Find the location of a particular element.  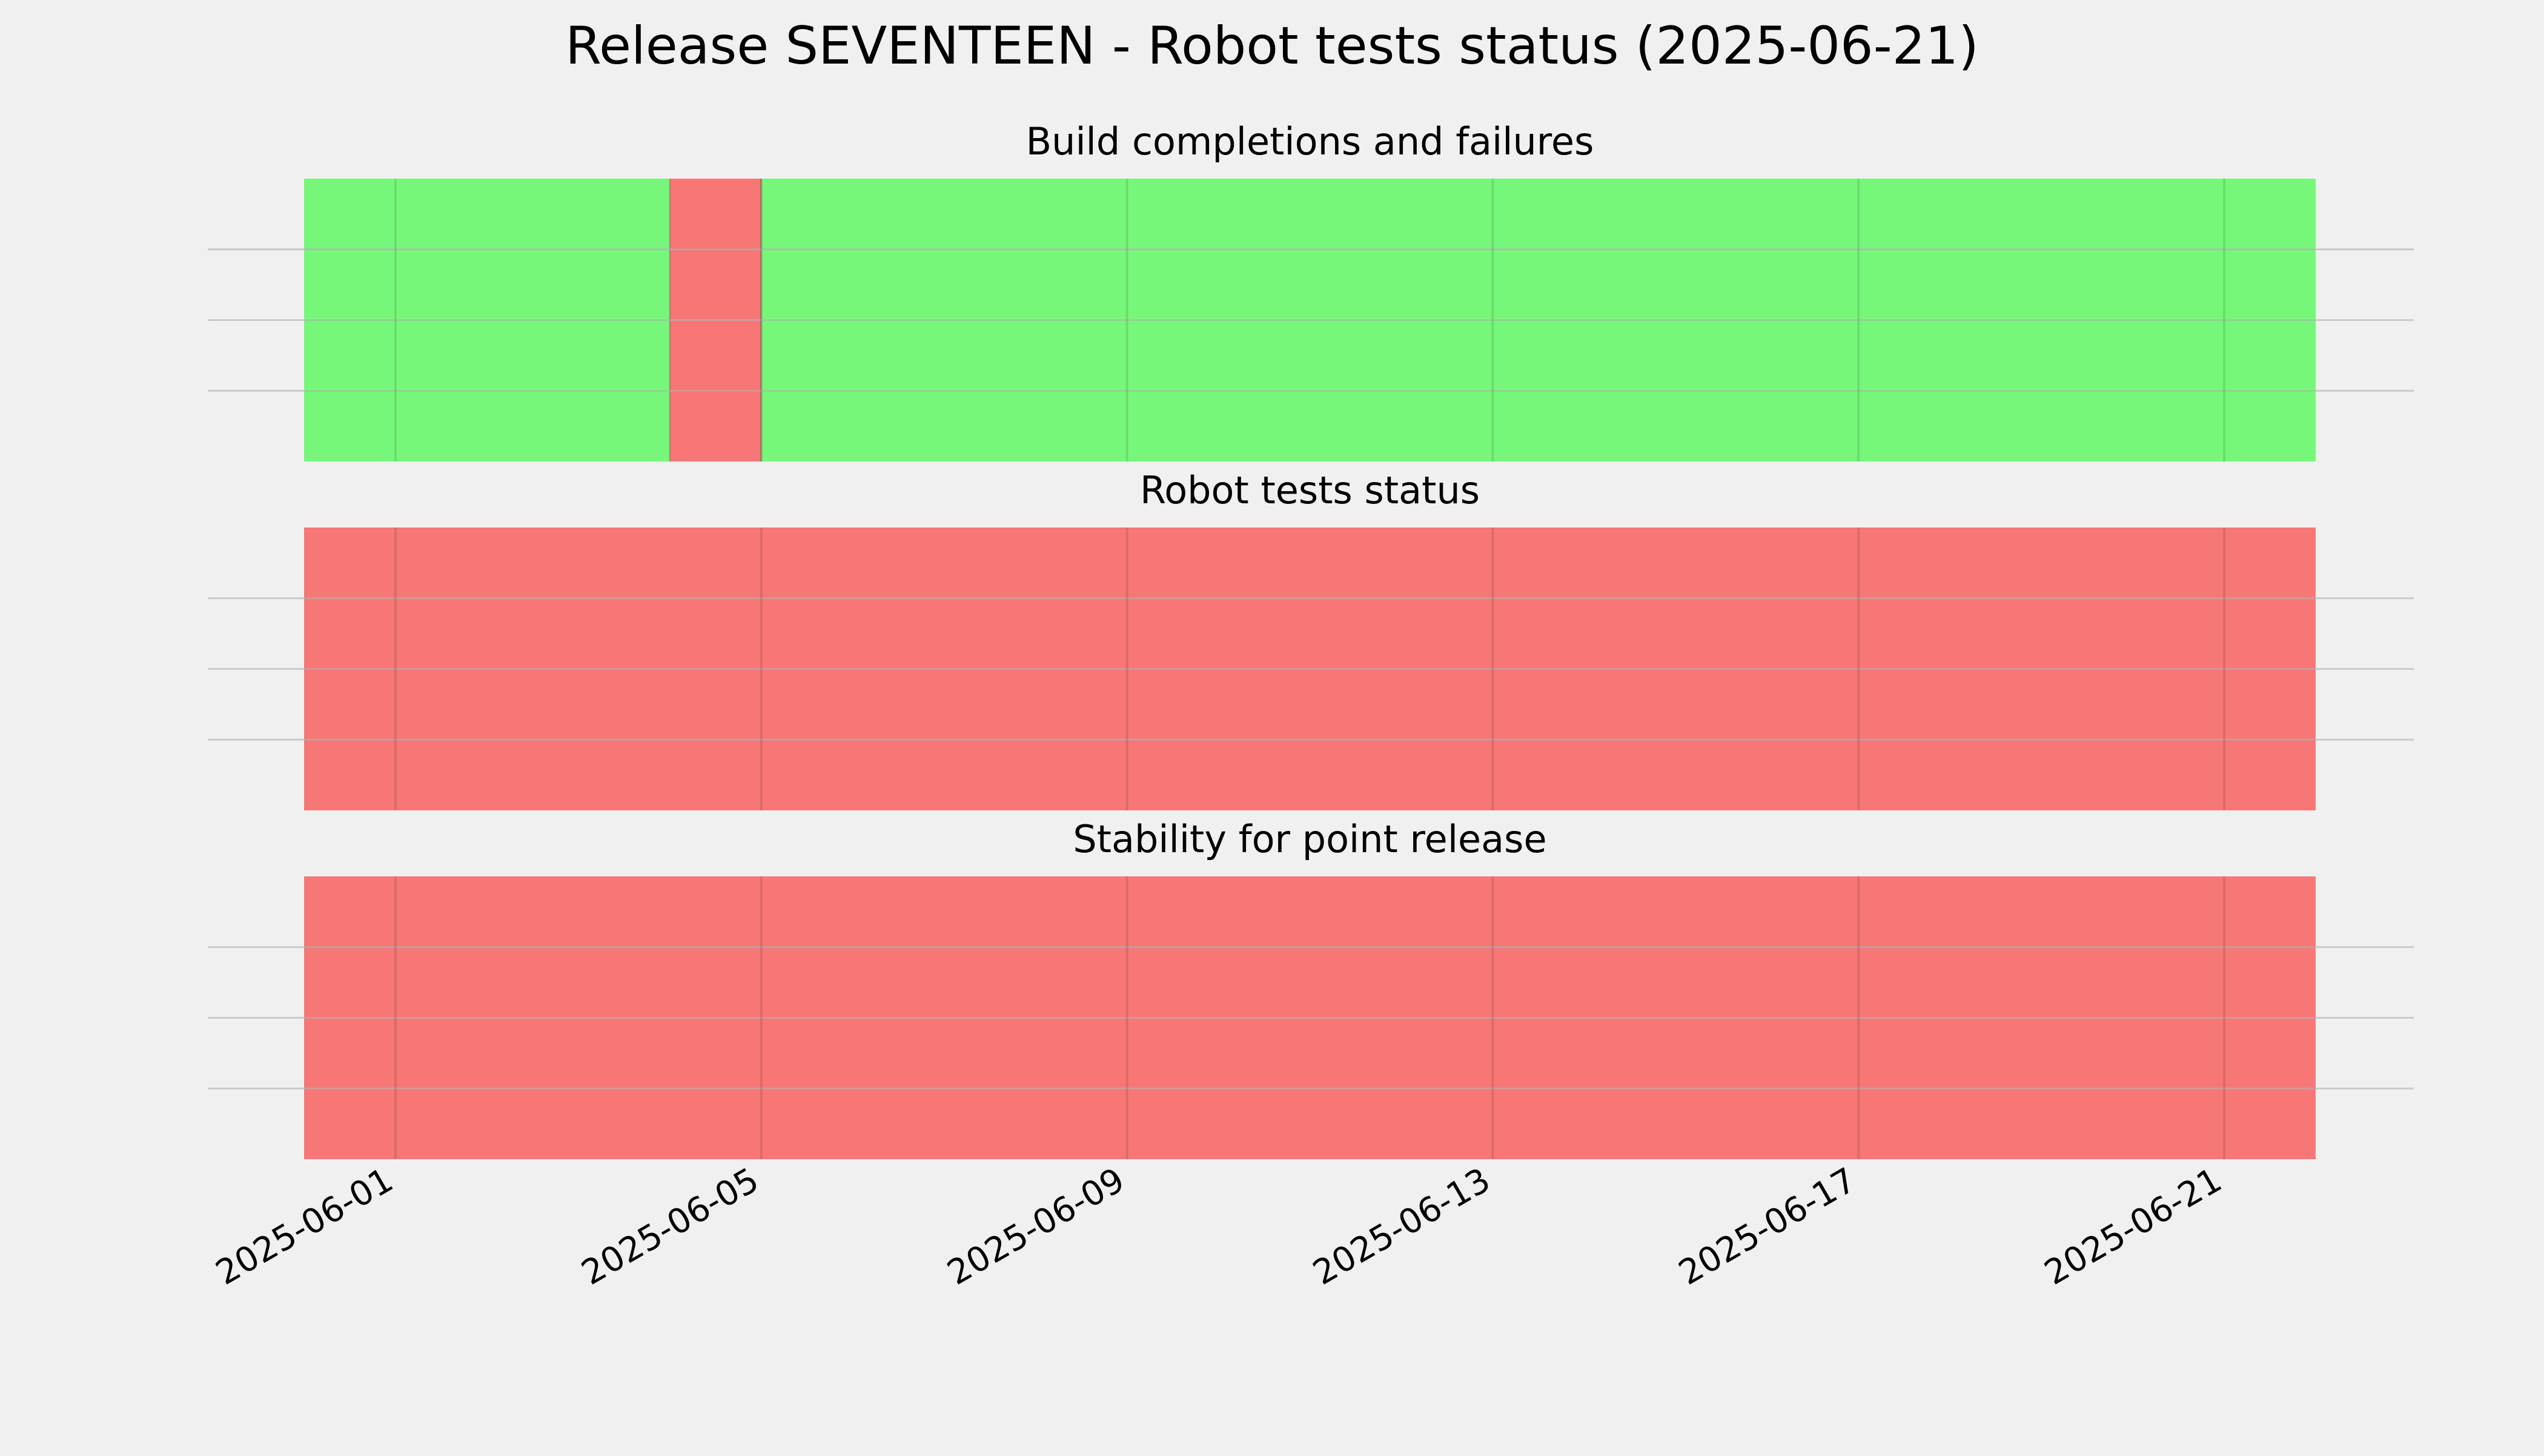

panel-title: Stability for point release is located at coordinates (1310, 839).